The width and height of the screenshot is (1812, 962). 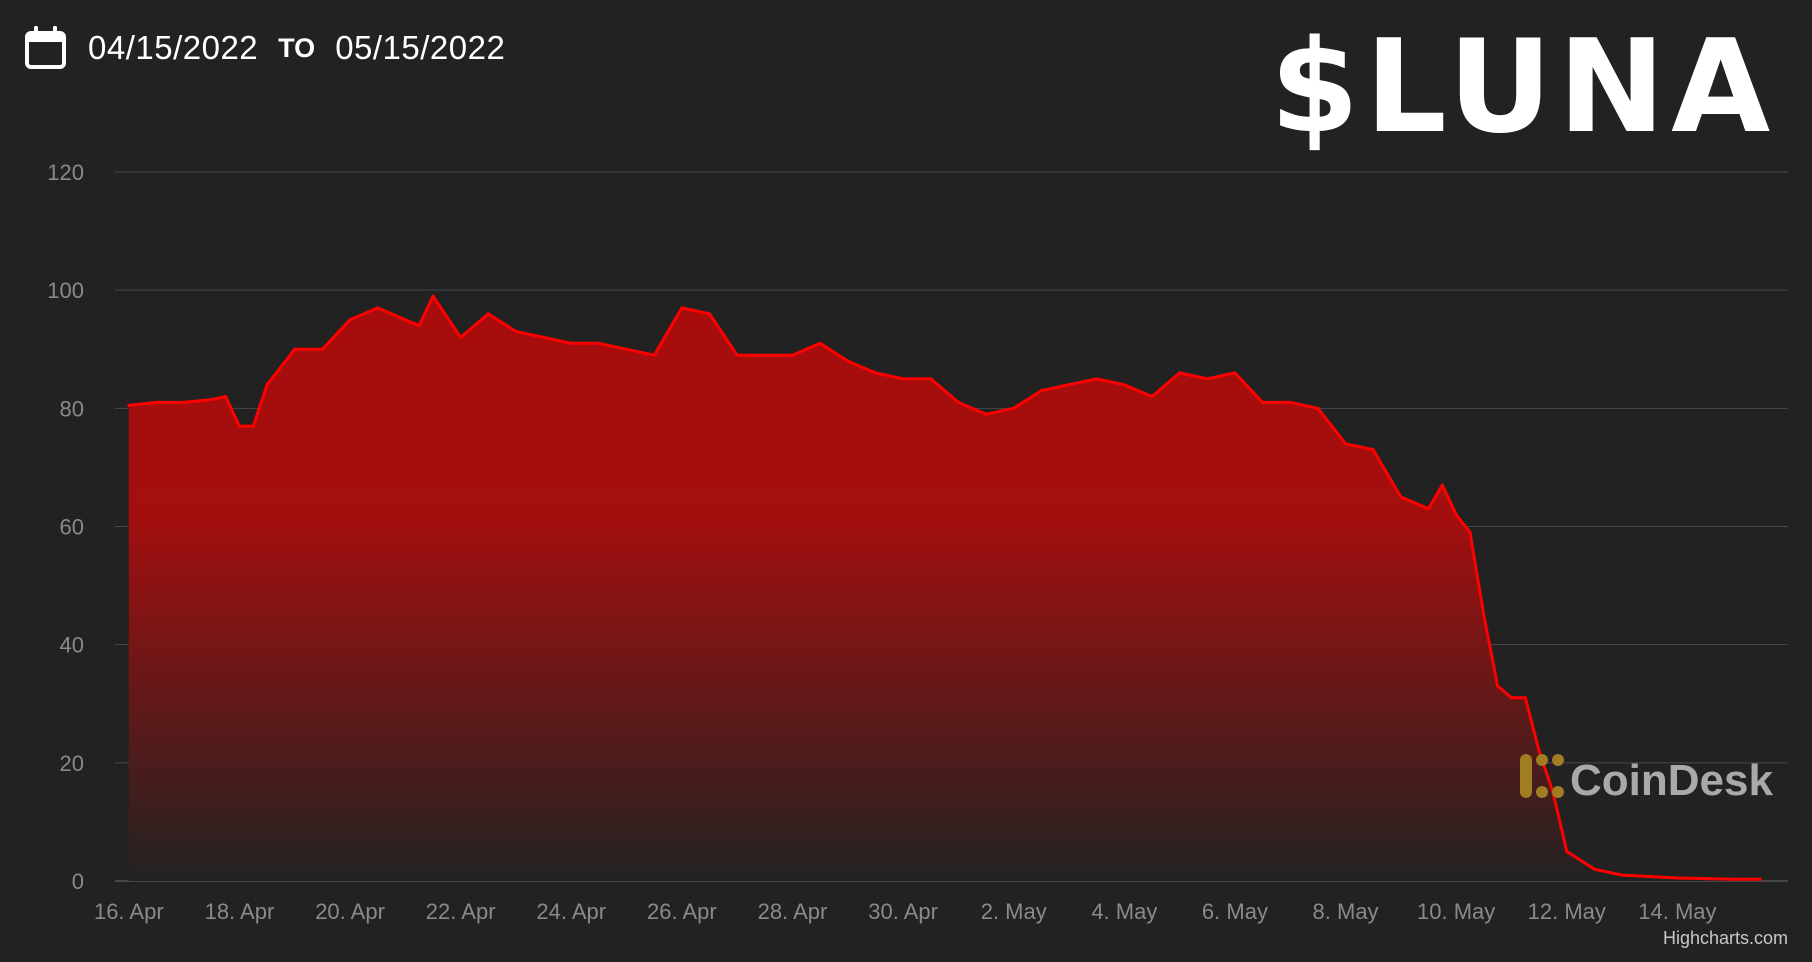 What do you see at coordinates (72, 645) in the screenshot?
I see `y-tick-label: 40` at bounding box center [72, 645].